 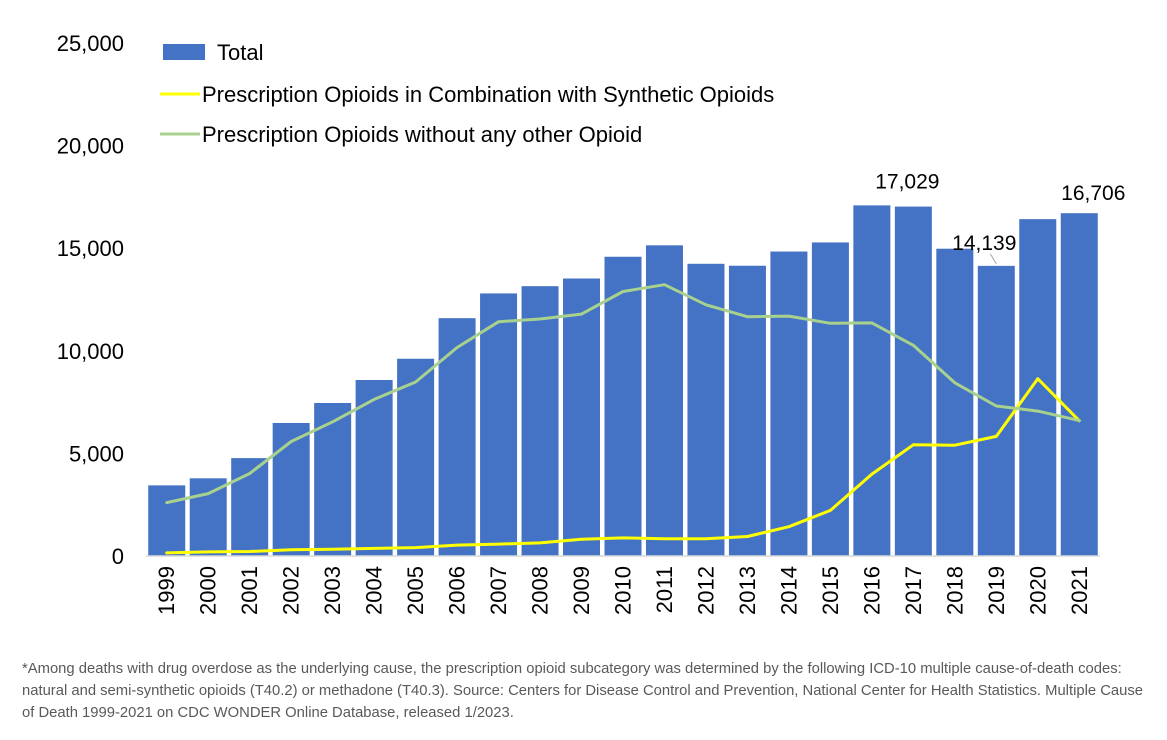 What do you see at coordinates (789, 404) in the screenshot?
I see `bar-2014` at bounding box center [789, 404].